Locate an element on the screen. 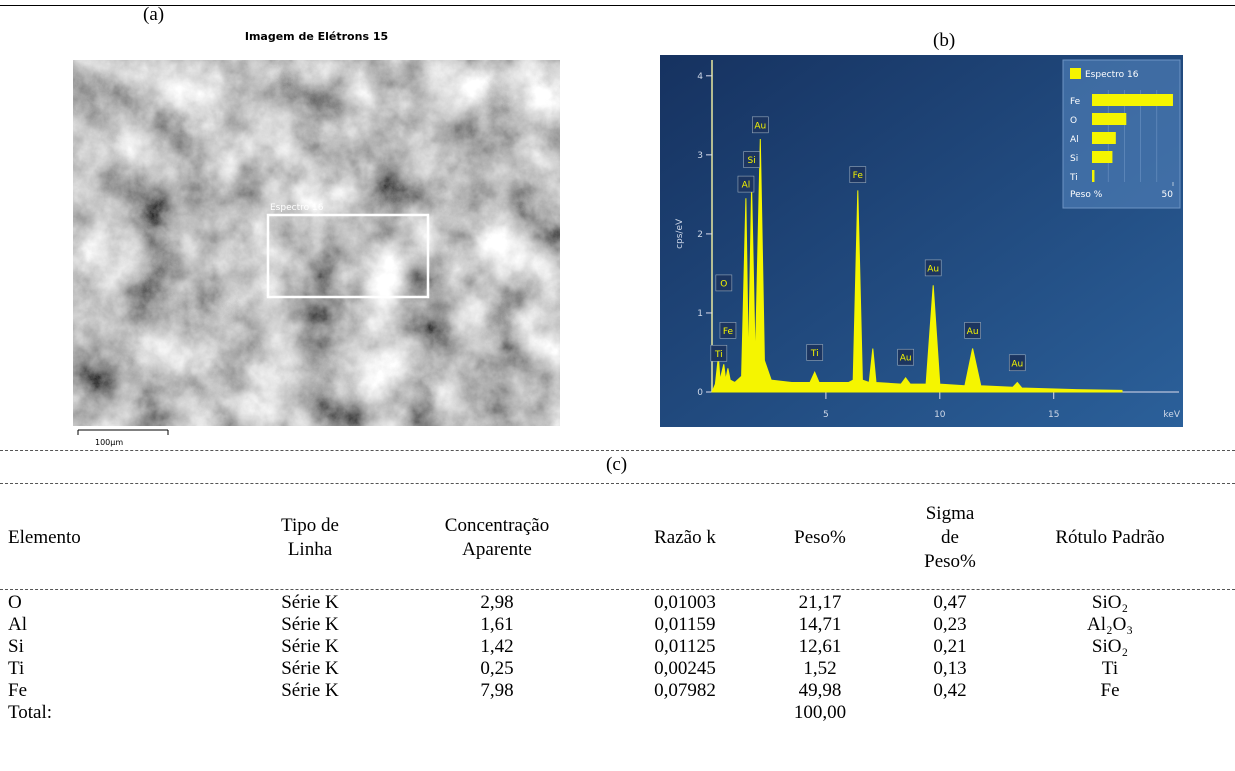 The width and height of the screenshot is (1235, 771). peak-label: O is located at coordinates (723, 284).